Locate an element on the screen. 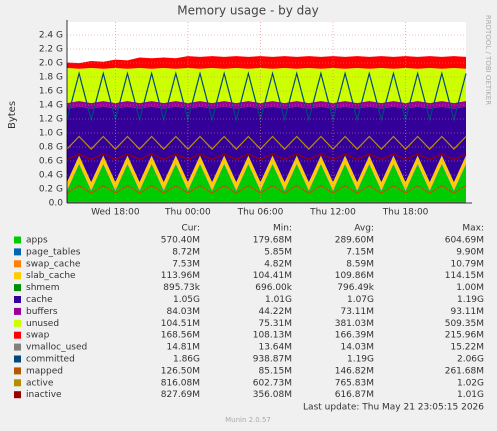 This screenshot has height=431, width=497. y-tick-label: 1.8 G is located at coordinates (51, 78).